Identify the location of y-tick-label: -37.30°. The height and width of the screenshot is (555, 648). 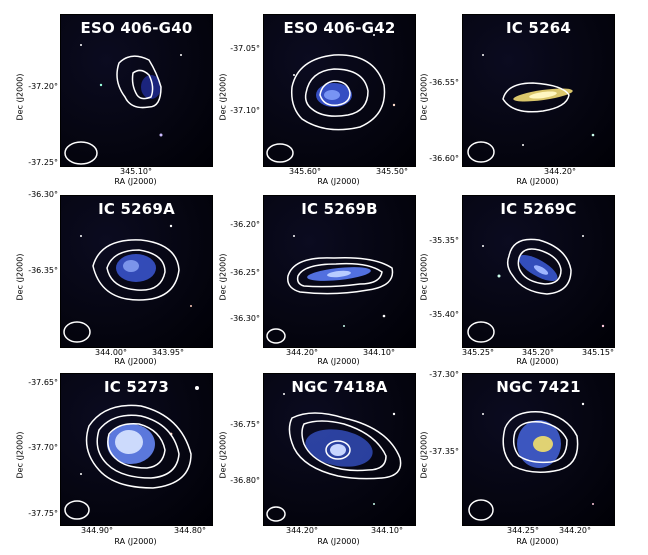
(444, 374).